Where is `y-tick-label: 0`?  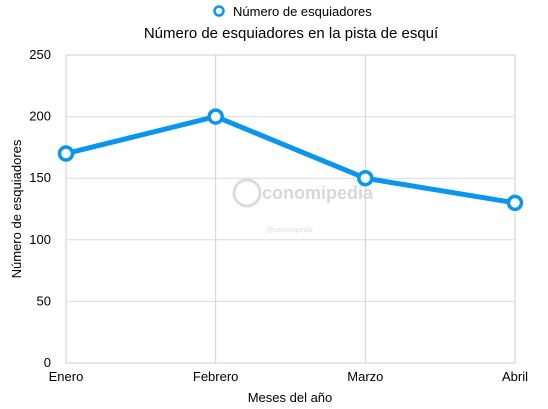 y-tick-label: 0 is located at coordinates (47, 362).